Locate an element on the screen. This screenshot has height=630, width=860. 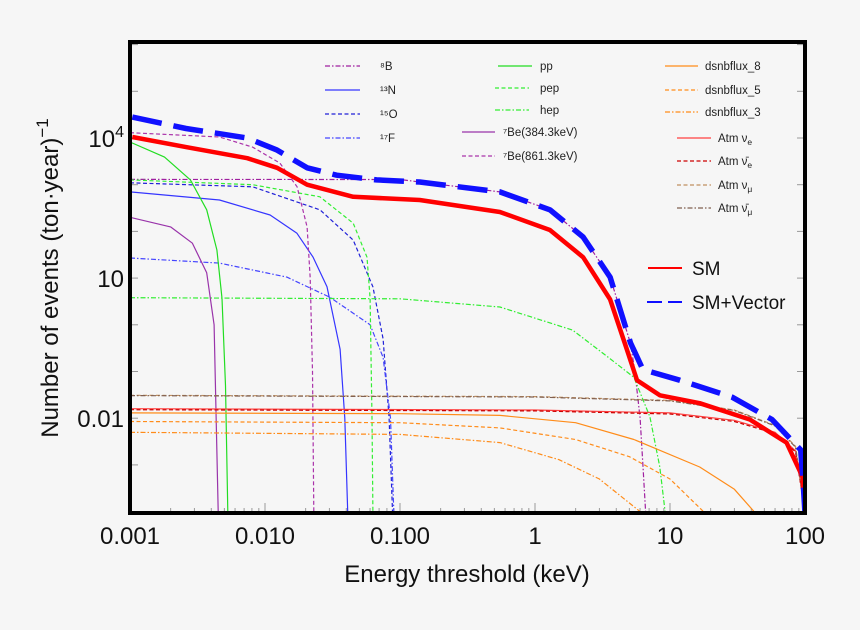
y-tick-label: 10 is located at coordinates (110, 279).